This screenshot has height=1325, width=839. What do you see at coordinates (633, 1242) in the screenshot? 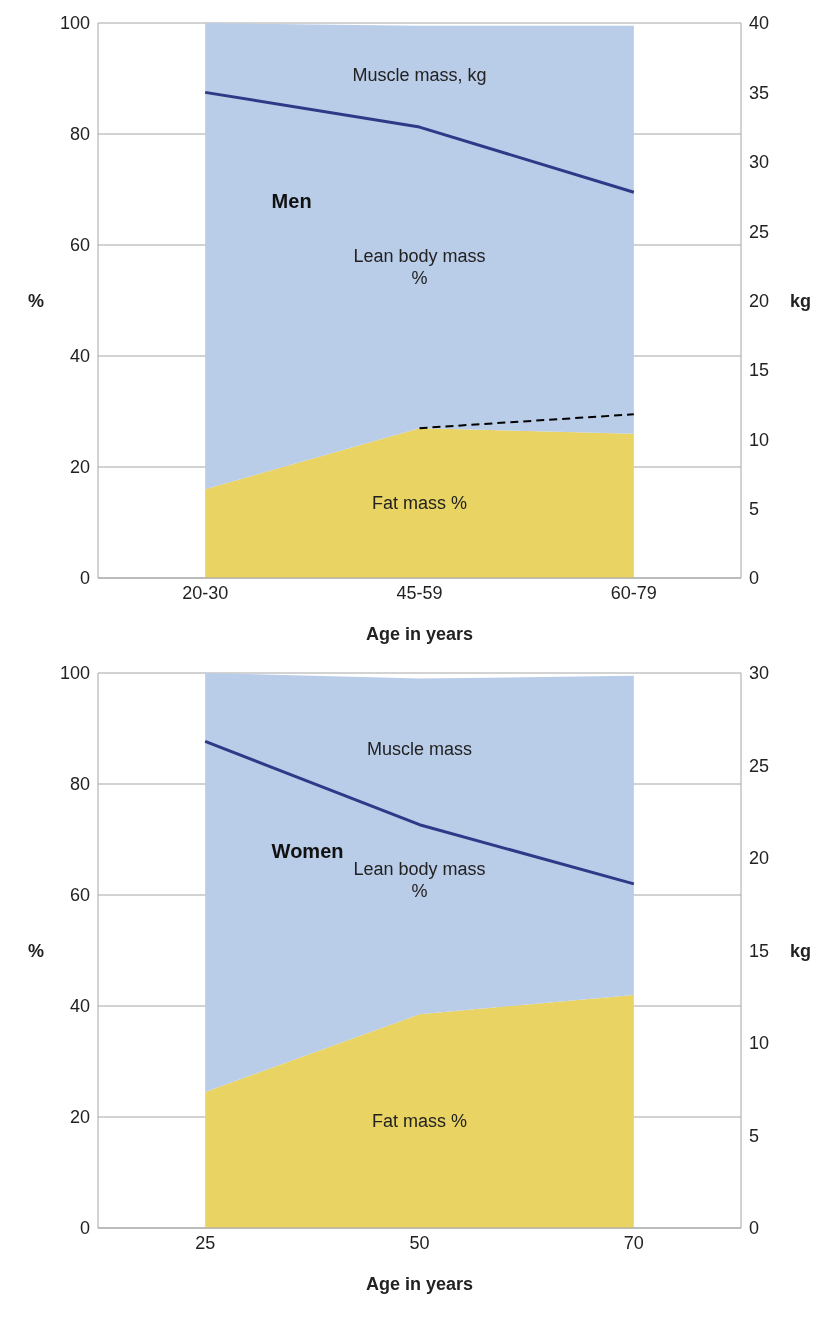
I see `x-tick-label: 70` at bounding box center [633, 1242].